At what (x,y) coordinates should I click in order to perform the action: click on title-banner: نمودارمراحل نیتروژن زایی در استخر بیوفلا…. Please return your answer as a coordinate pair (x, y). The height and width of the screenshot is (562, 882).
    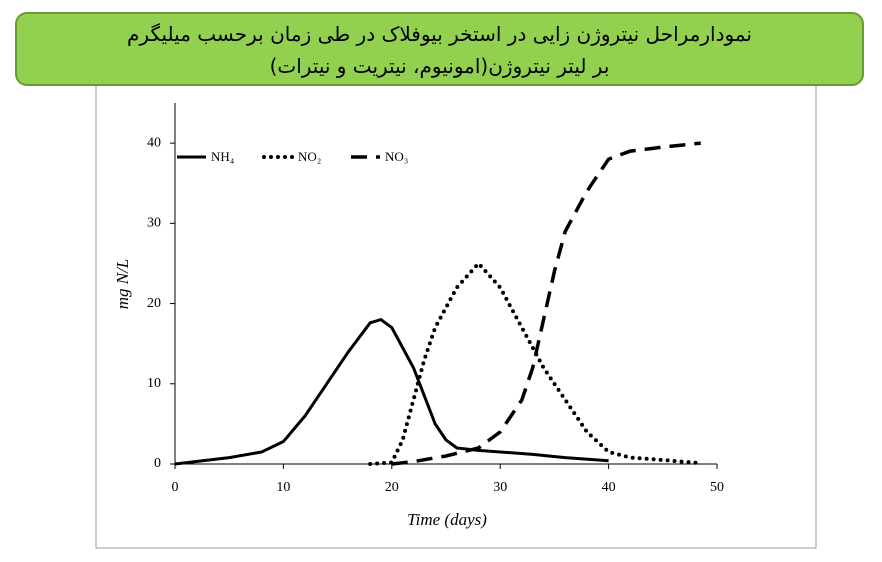
    Looking at the image, I should click on (439, 49).